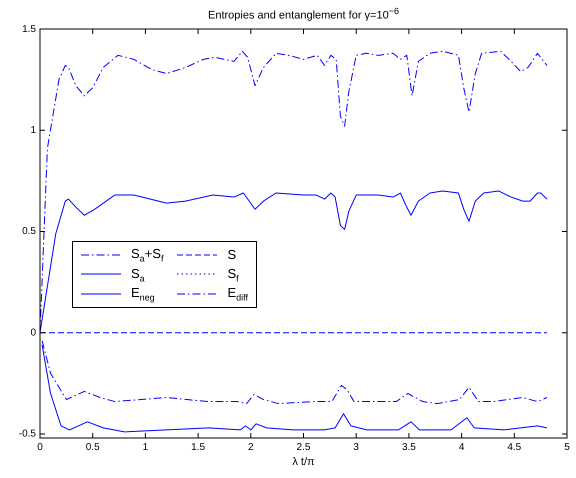 The height and width of the screenshot is (478, 576). What do you see at coordinates (29, 232) in the screenshot?
I see `y-tick-label: 0.5` at bounding box center [29, 232].